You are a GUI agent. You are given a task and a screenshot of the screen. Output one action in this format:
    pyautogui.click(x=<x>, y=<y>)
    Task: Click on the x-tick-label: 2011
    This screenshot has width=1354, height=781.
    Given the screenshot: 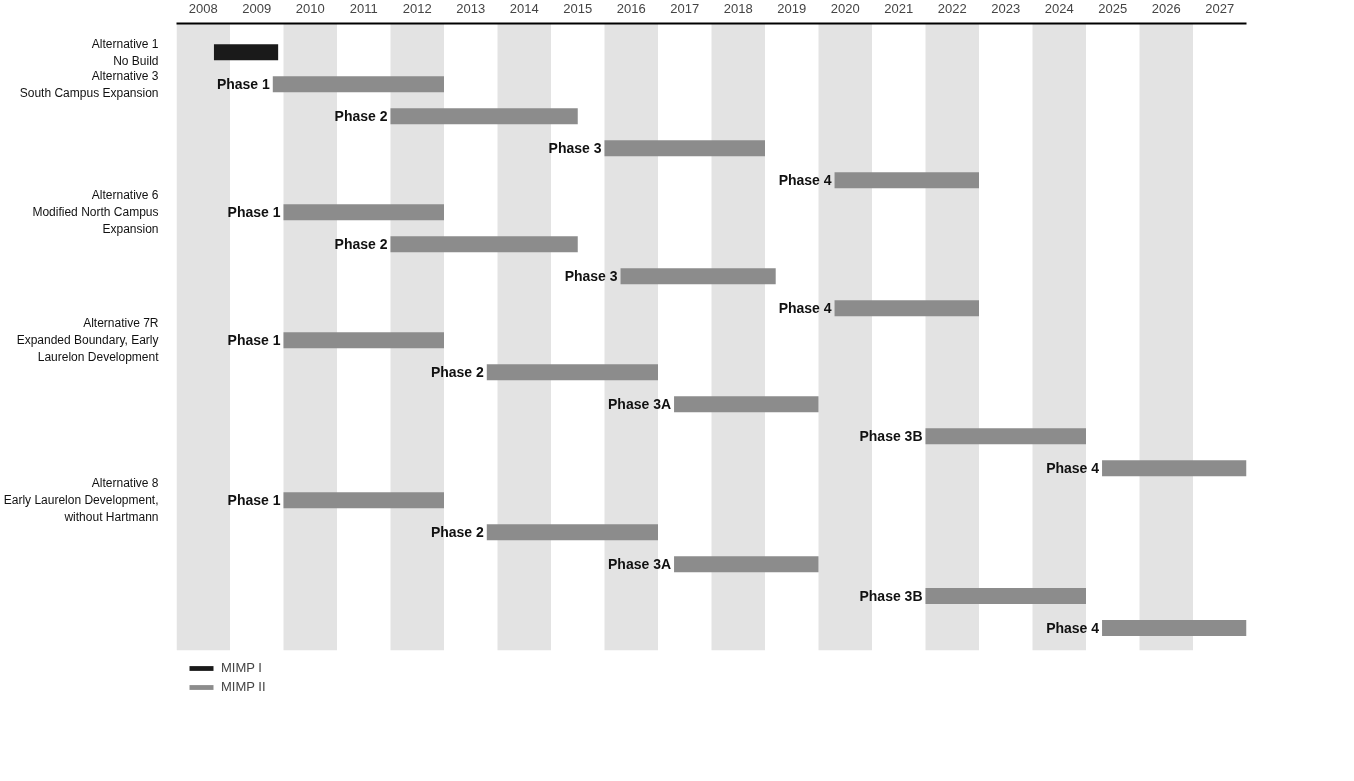 What is the action you would take?
    pyautogui.click(x=363, y=8)
    